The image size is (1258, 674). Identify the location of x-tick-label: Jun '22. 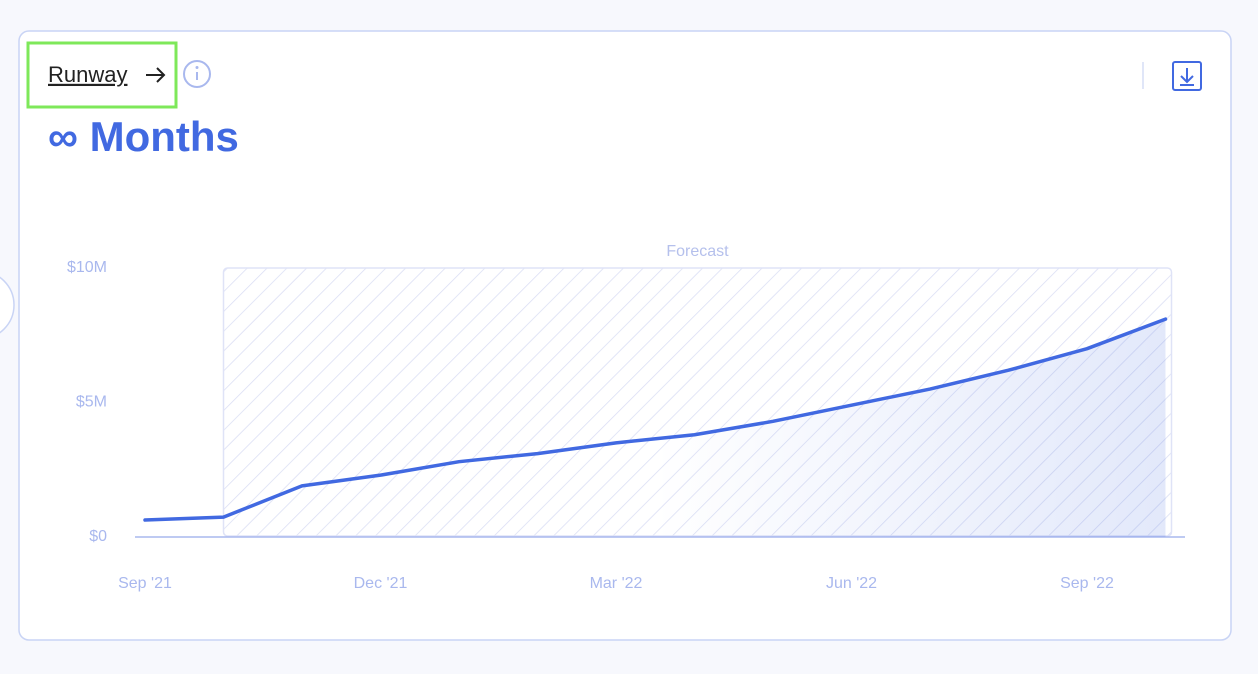
(851, 583).